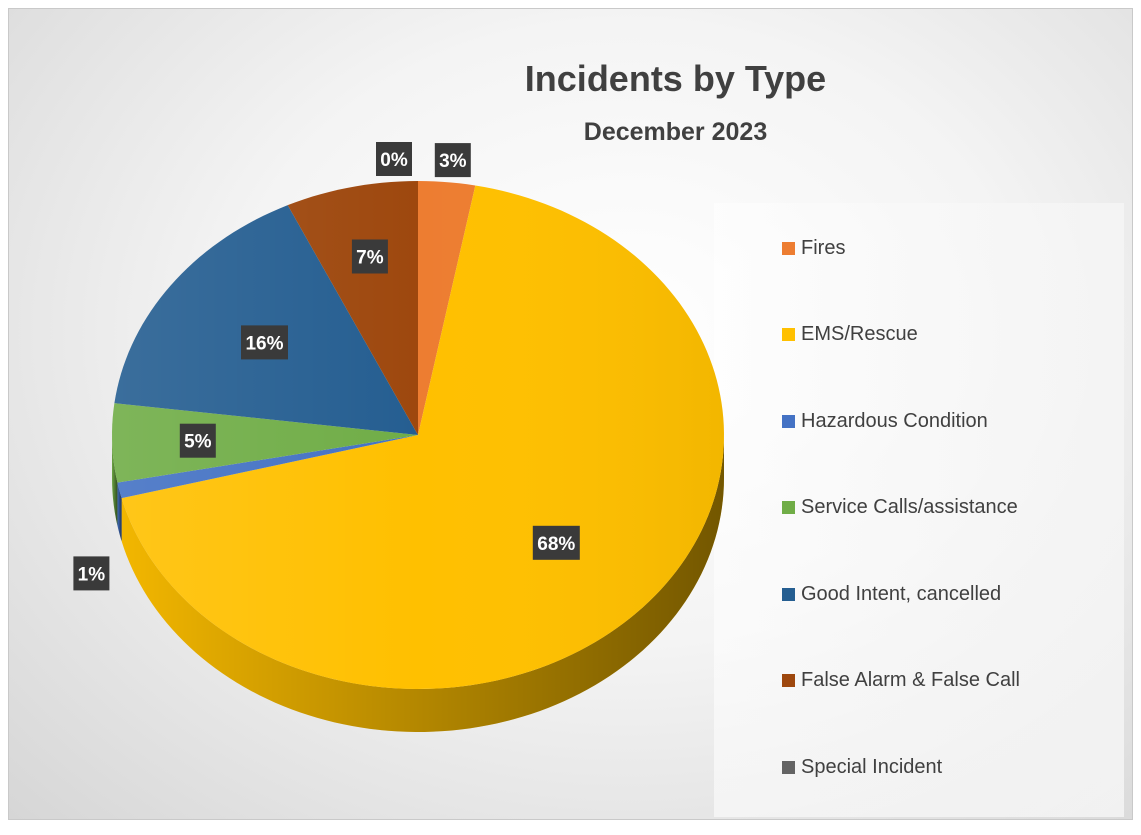  I want to click on legend-label: False Alarm & False Call, so click(910, 680).